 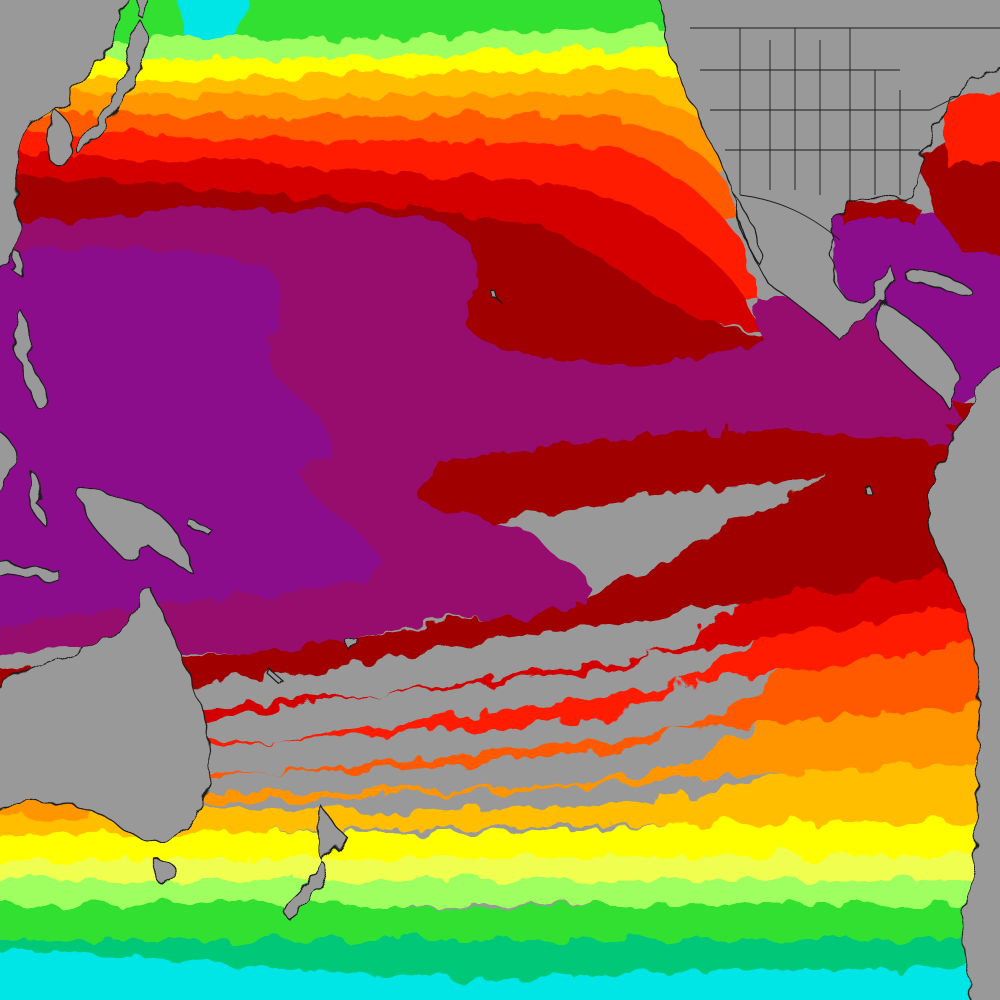 What do you see at coordinates (165, 872) in the screenshot?
I see `tasmania` at bounding box center [165, 872].